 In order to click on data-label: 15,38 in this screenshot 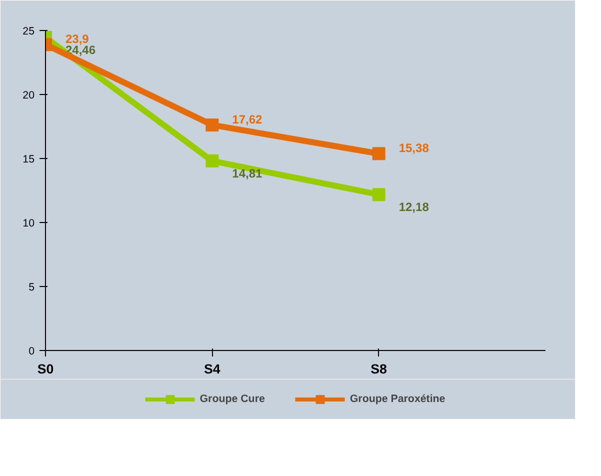, I will do `click(414, 148)`.